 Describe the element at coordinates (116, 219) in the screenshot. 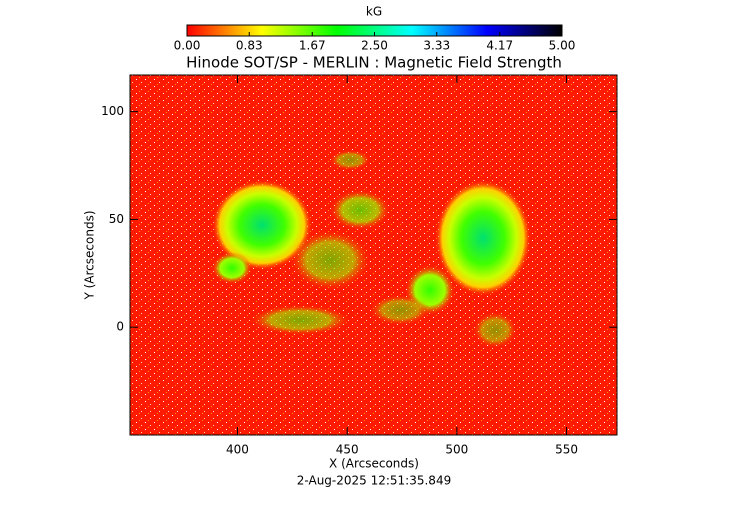

I see `y-tick-label: 50` at that location.